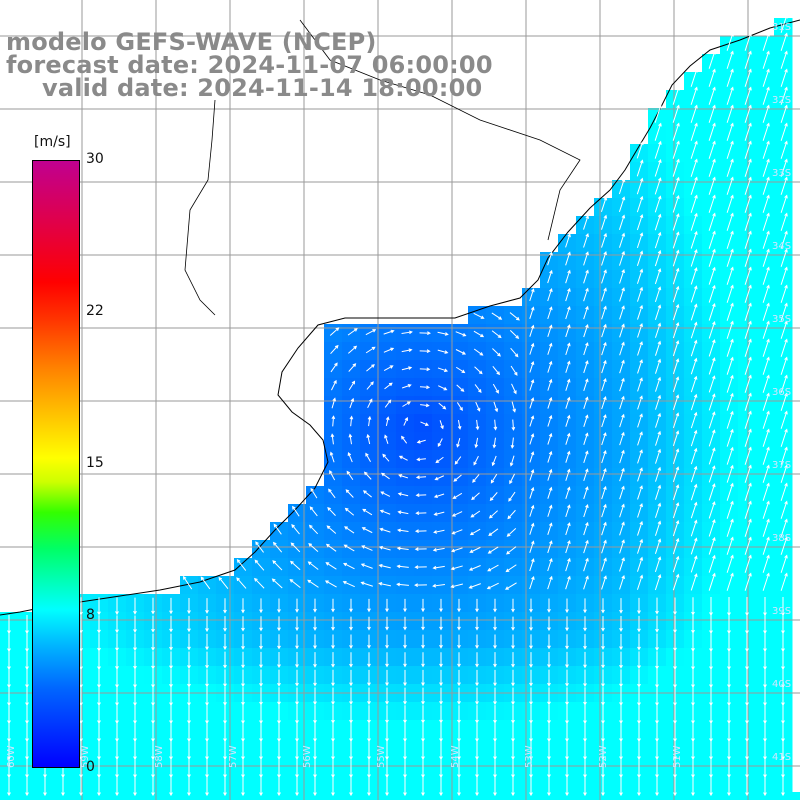 This screenshot has width=800, height=800. I want to click on lon-label: 55W, so click(381, 756).